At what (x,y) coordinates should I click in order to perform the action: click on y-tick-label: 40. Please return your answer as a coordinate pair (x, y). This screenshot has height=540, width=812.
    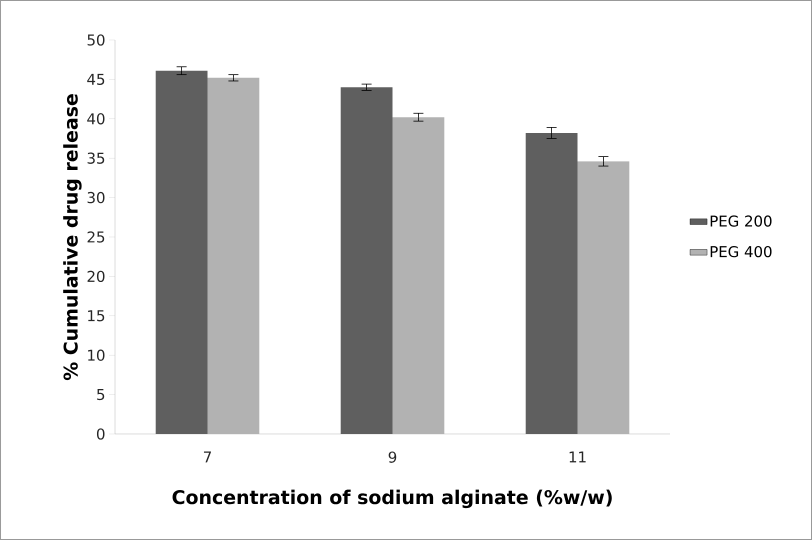
    Looking at the image, I should click on (95, 118).